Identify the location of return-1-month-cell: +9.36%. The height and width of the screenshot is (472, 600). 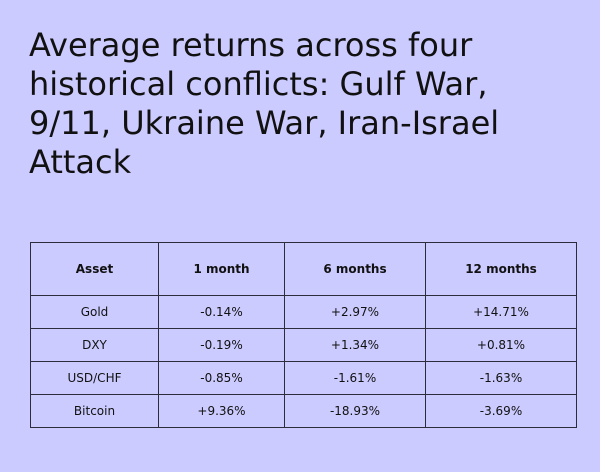
(221, 411).